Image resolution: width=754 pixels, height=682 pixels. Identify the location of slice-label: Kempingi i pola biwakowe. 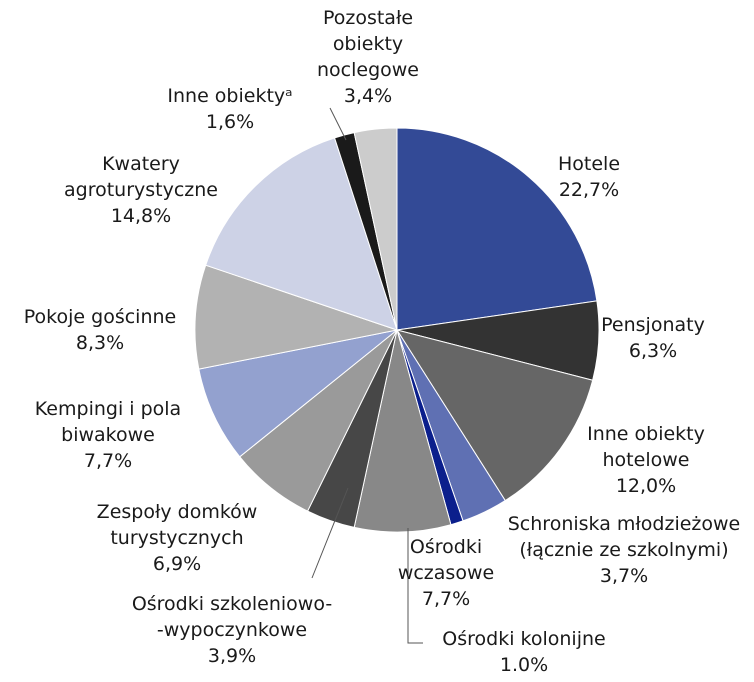
(108, 422).